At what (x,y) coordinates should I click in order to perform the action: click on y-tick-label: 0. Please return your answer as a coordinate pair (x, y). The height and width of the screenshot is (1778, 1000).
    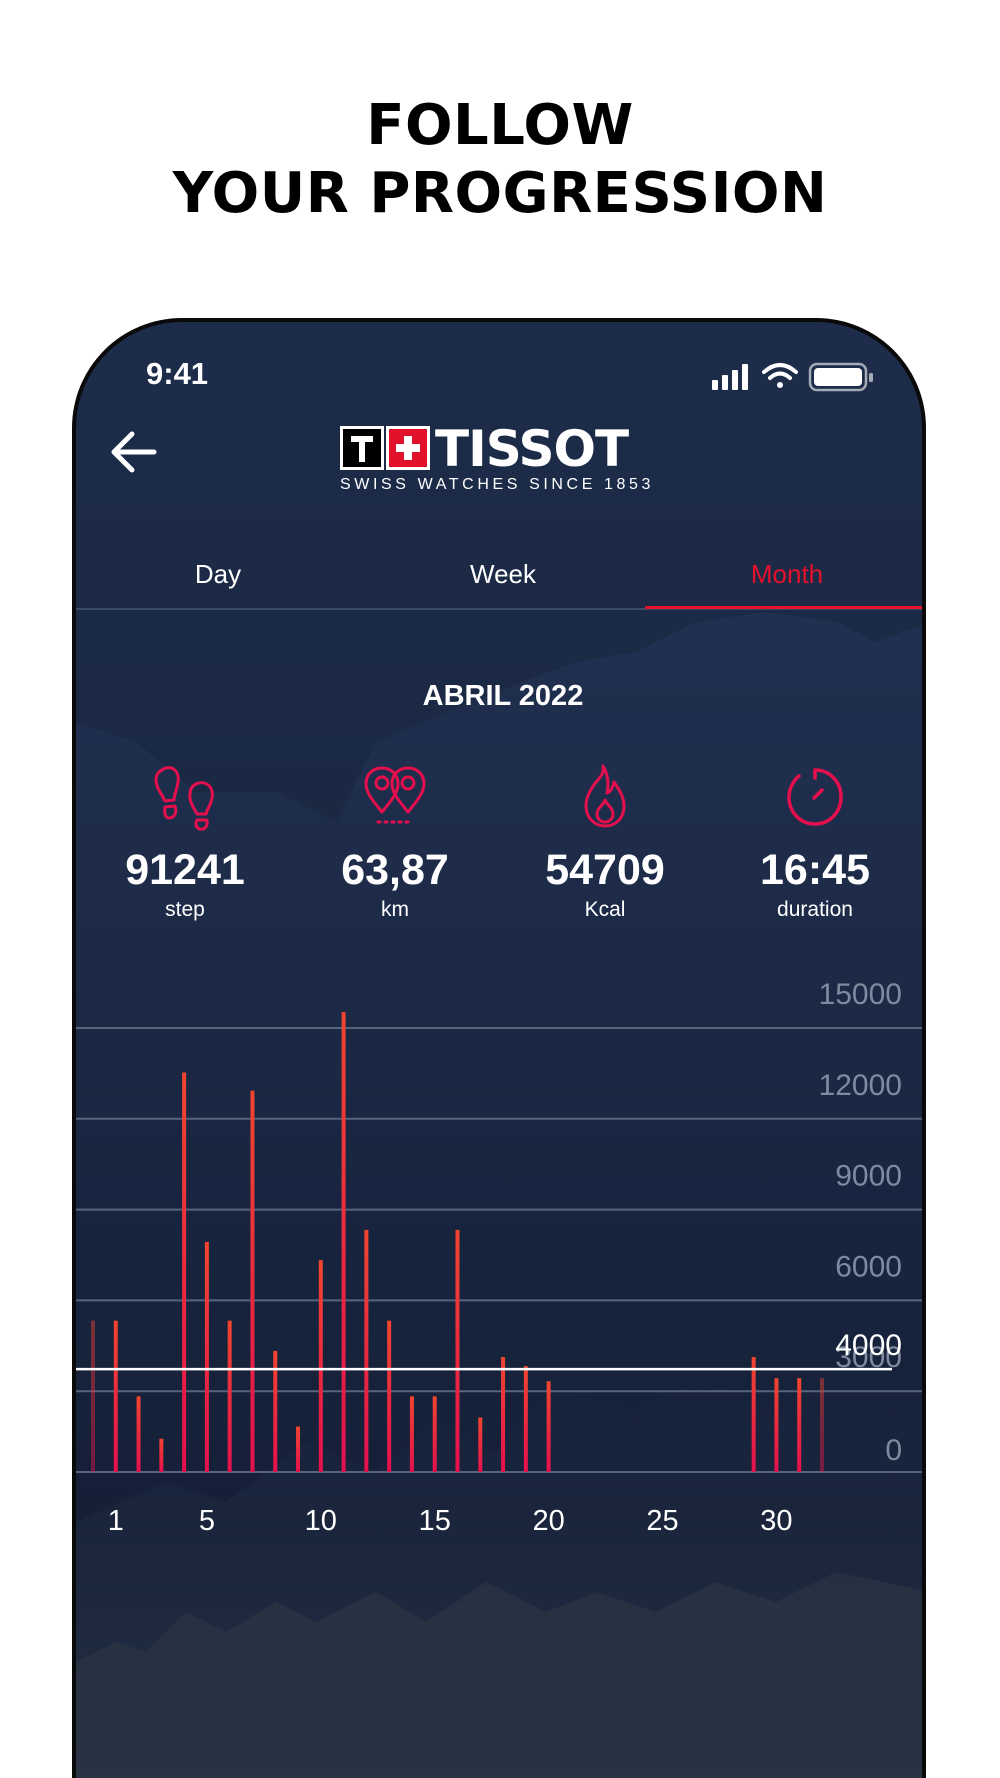
    Looking at the image, I should click on (893, 1450).